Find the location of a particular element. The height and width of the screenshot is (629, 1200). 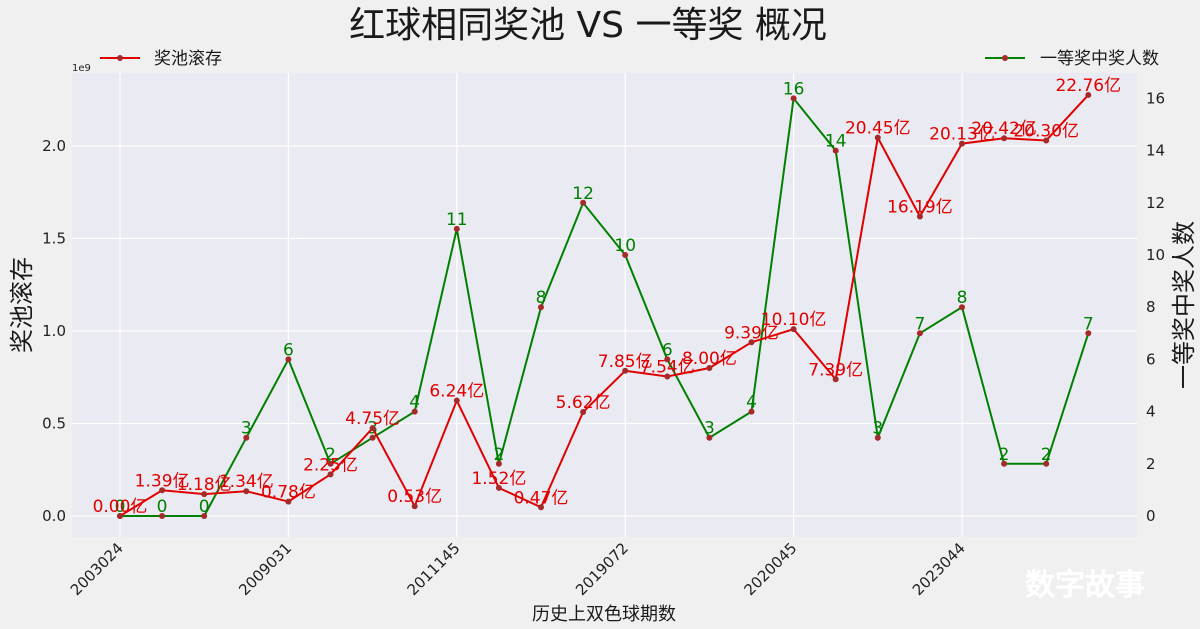

y2-axis-ticks: 0 2 4 6 8 10 12 14 16 is located at coordinates (1155, 307).